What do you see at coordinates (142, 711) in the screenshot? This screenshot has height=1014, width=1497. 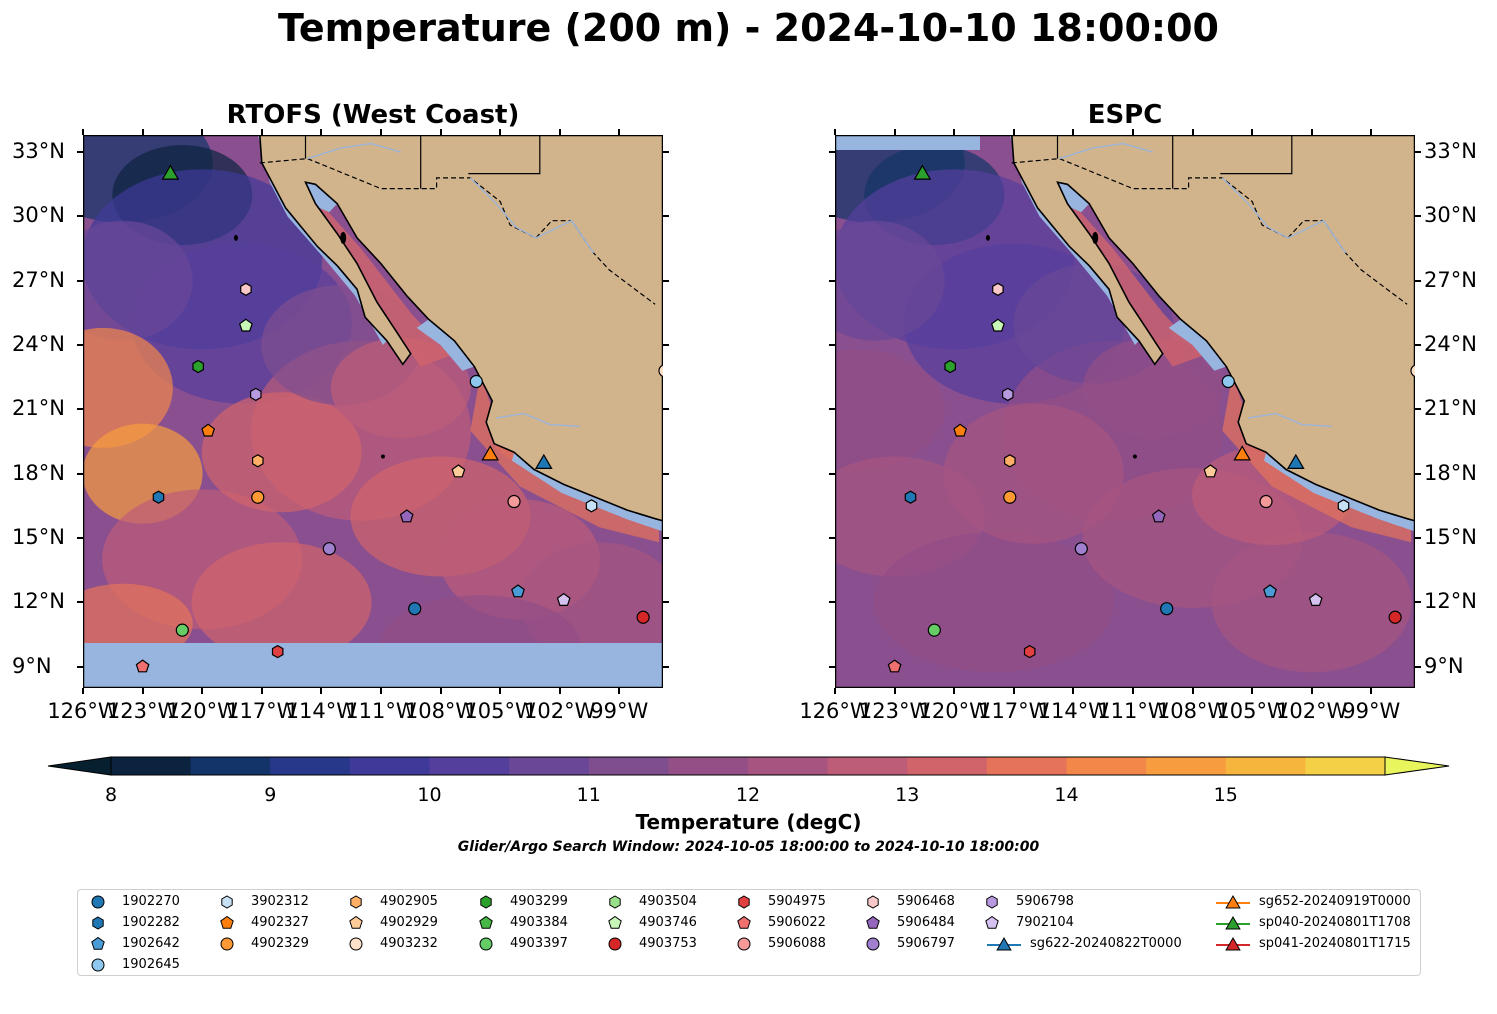 I see `lon-label-left: 123°W` at bounding box center [142, 711].